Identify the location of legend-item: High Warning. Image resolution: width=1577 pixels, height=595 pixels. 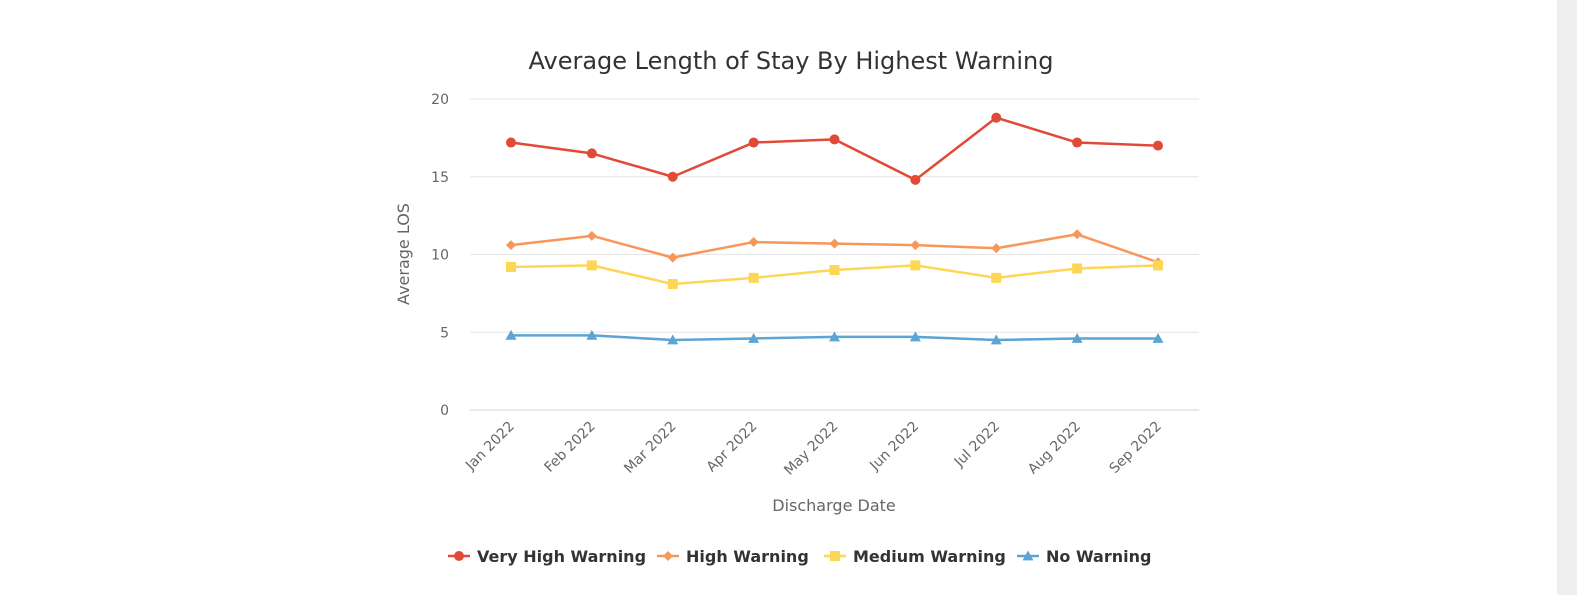
(733, 556).